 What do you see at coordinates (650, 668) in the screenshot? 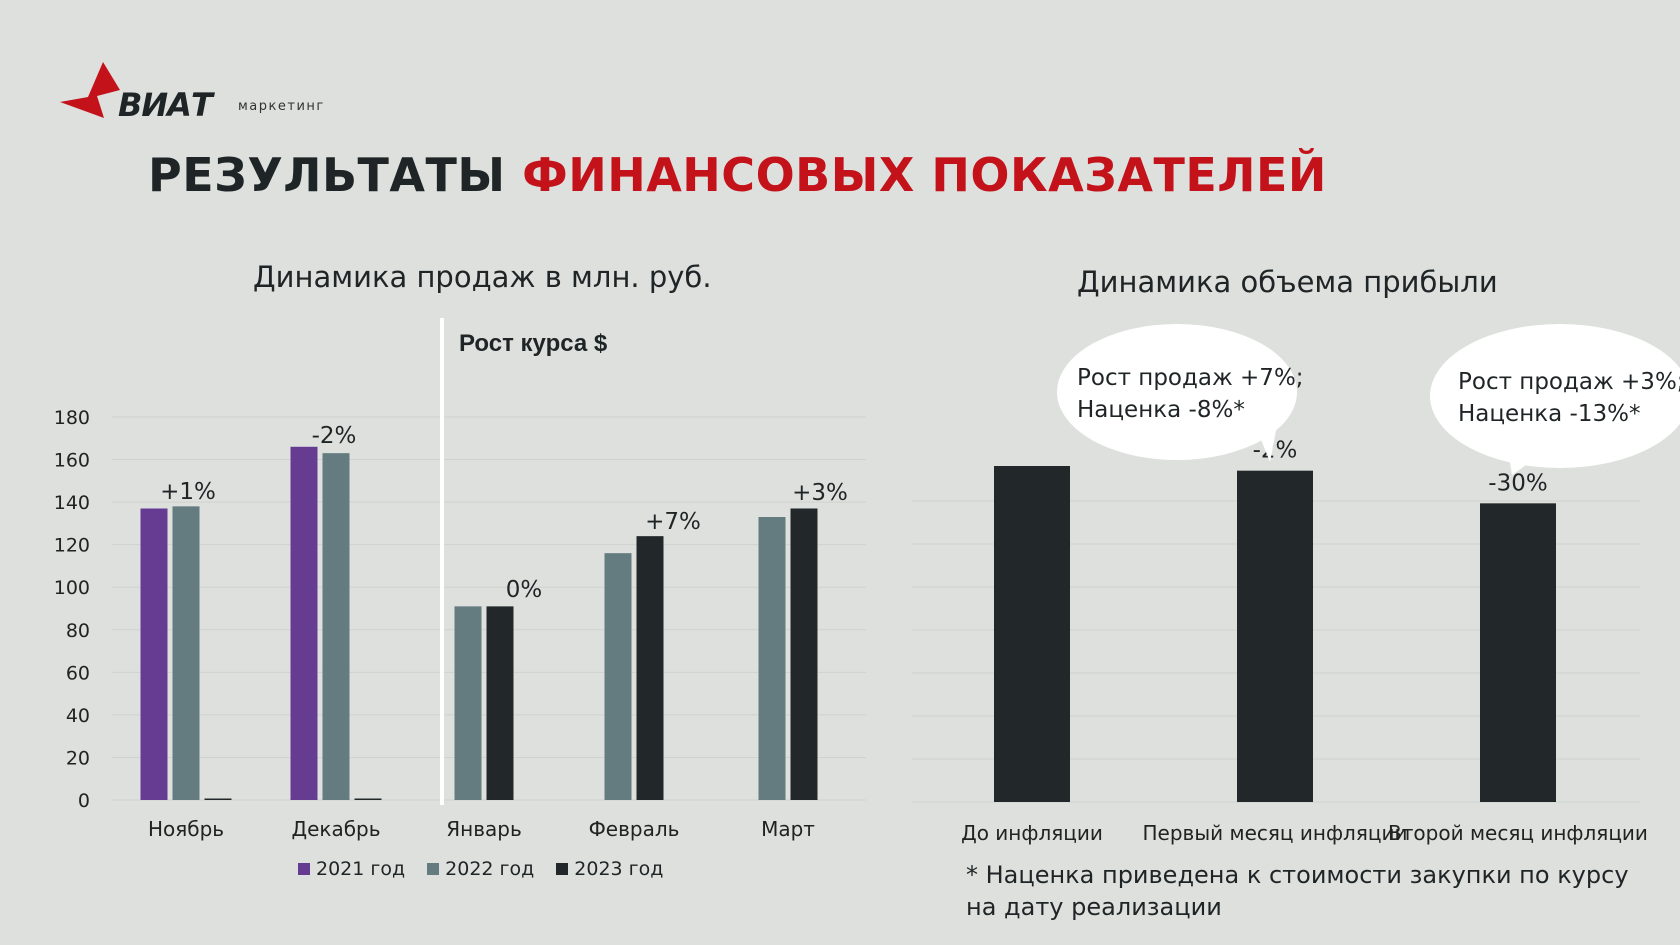
I see `bar-2023-год-3` at bounding box center [650, 668].